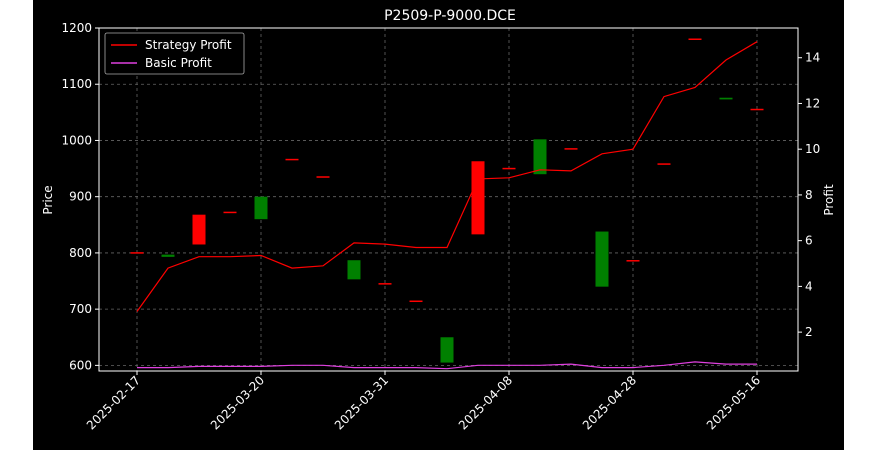 Image resolution: width=878 pixels, height=454 pixels. Describe the element at coordinates (812, 149) in the screenshot. I see `y-tick-label-right: 10` at that location.